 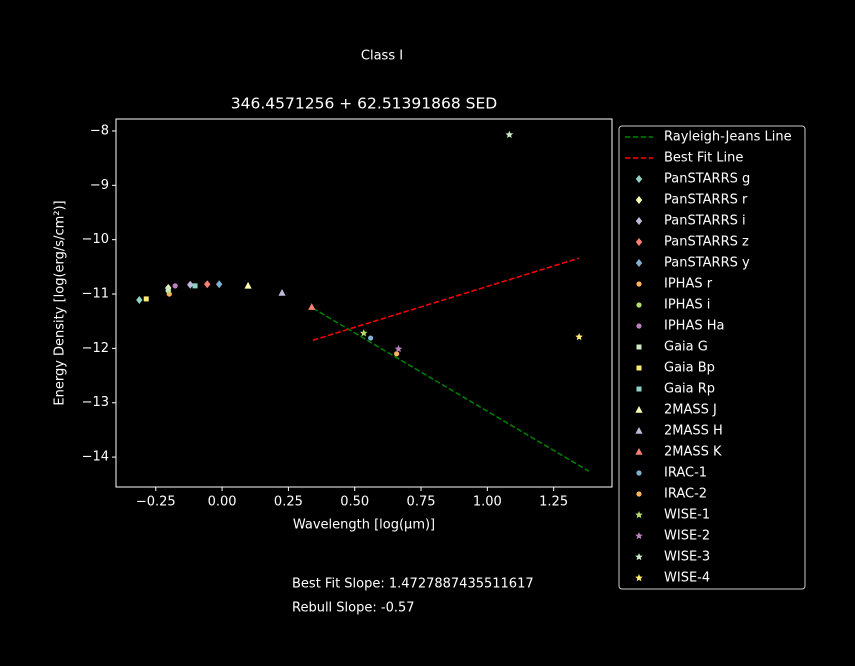 What do you see at coordinates (694, 326) in the screenshot?
I see `legend-label: IPHAS Ha` at bounding box center [694, 326].